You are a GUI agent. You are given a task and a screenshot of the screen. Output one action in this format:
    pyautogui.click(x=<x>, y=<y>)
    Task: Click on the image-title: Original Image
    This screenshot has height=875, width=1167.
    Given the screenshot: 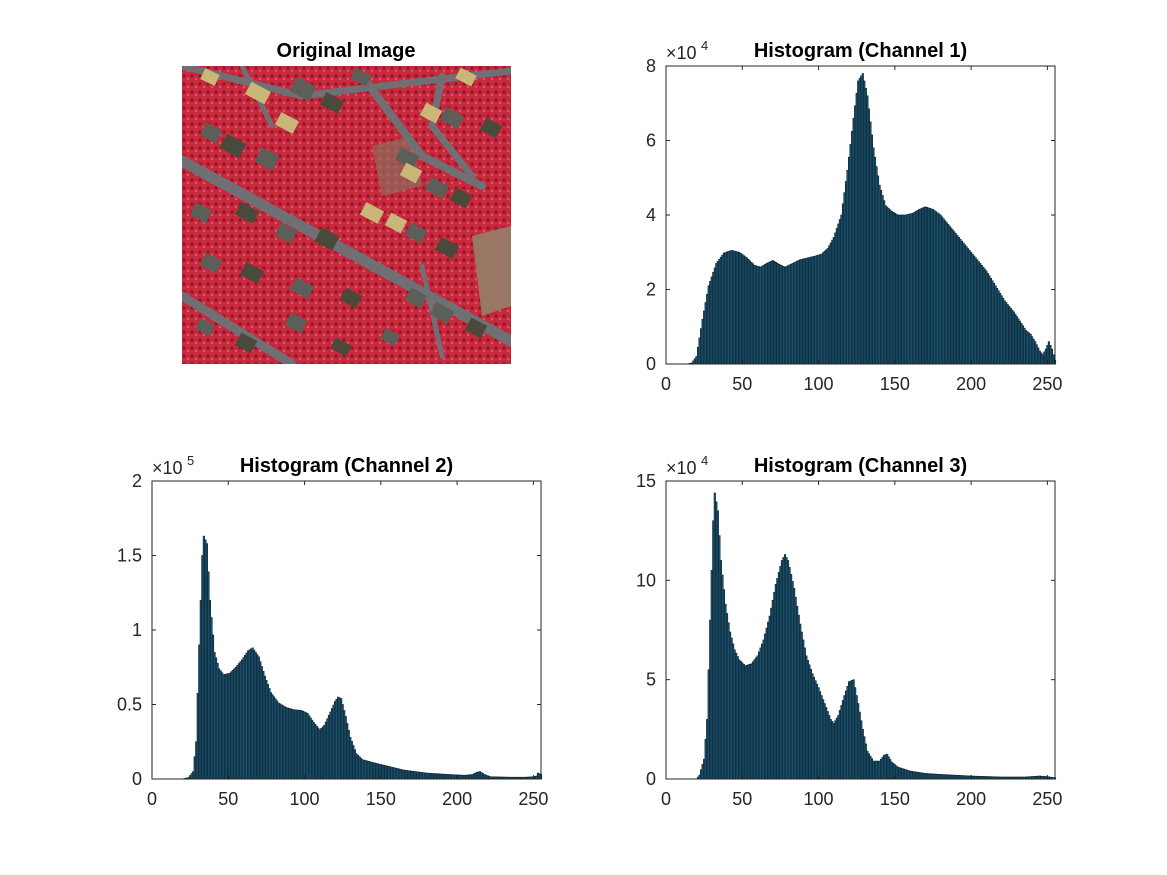 What is the action you would take?
    pyautogui.click(x=346, y=51)
    